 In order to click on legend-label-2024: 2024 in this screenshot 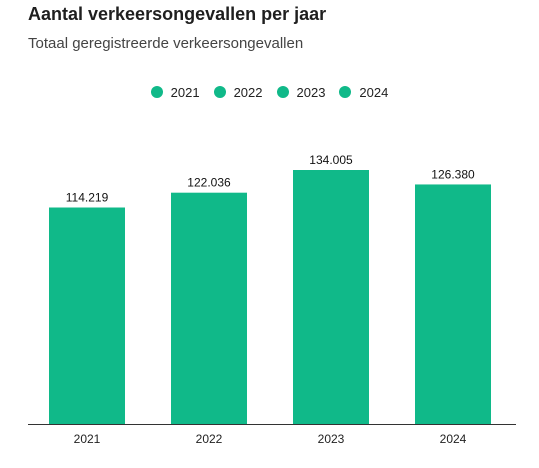, I will do `click(374, 92)`.